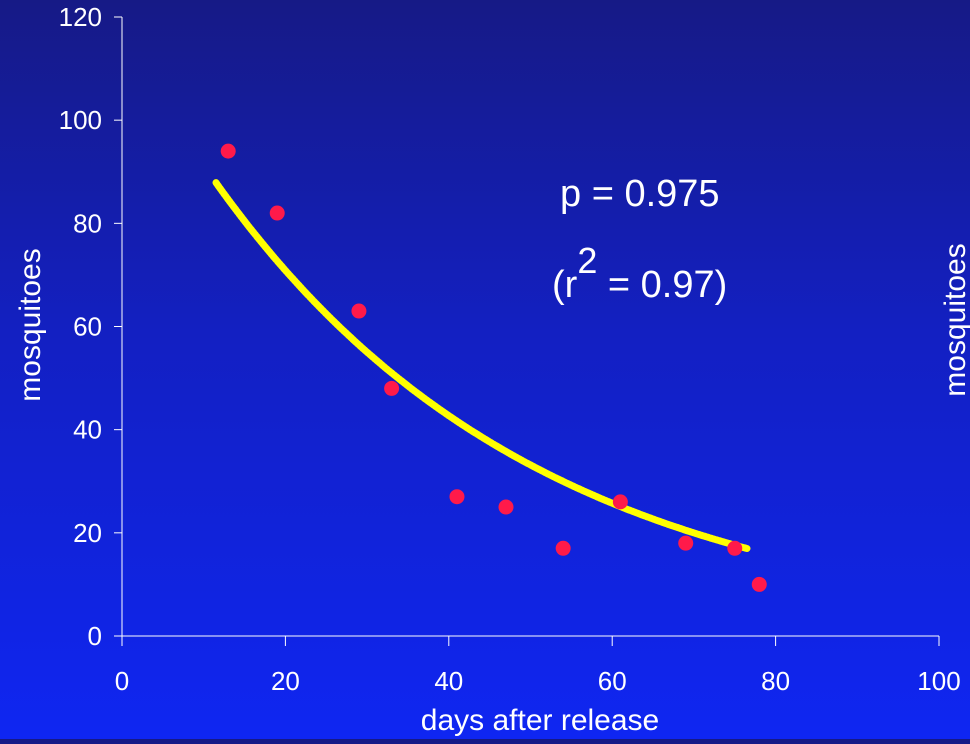  Describe the element at coordinates (87, 533) in the screenshot. I see `y-tick-label: 20` at that location.